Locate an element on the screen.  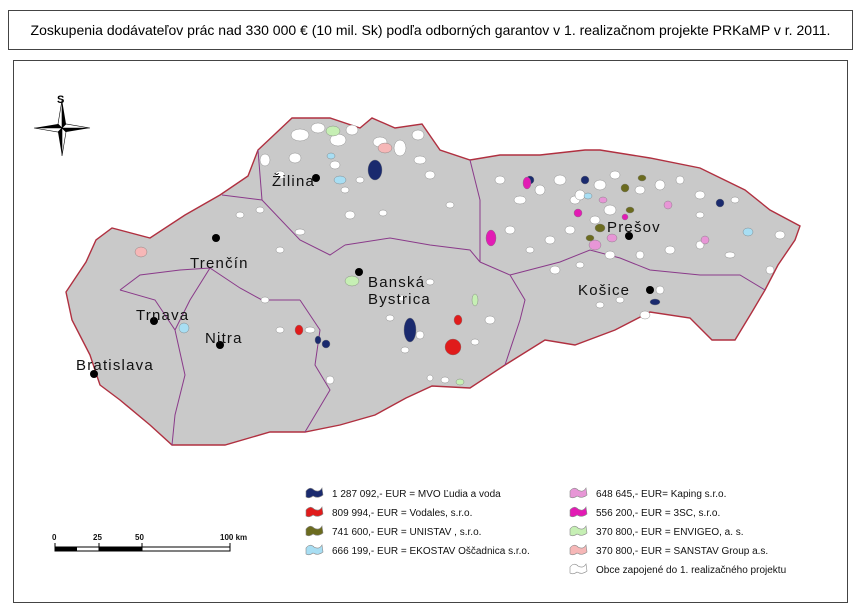
city-label-kosice: Košice is located at coordinates (604, 290).